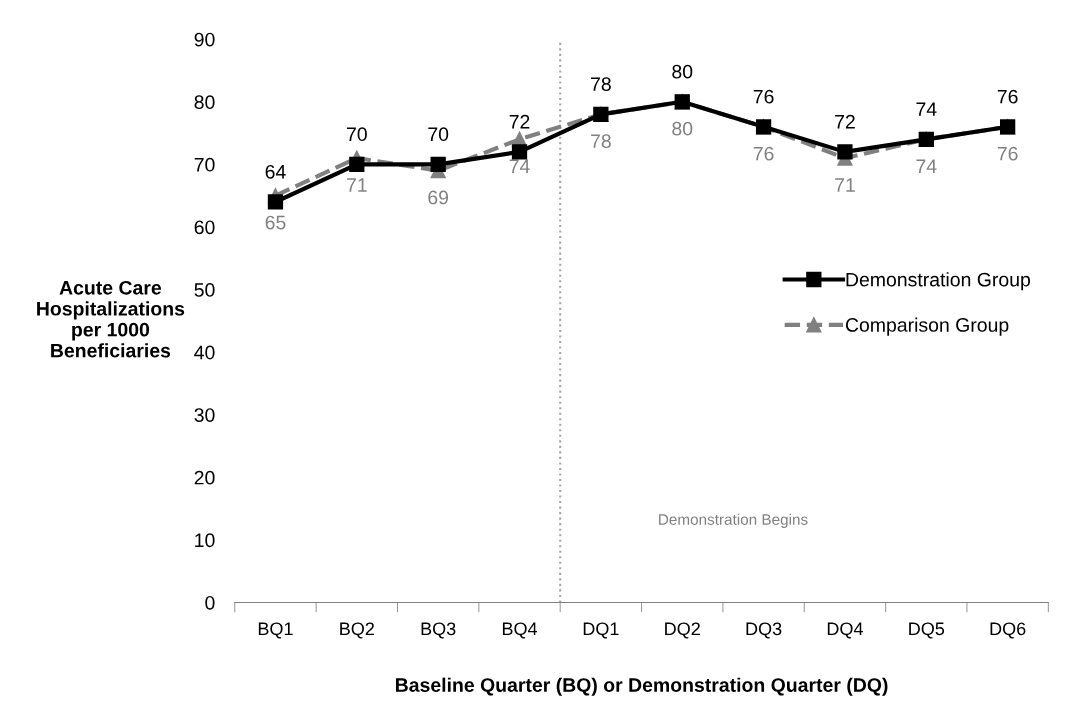 This screenshot has height=713, width=1092. Describe the element at coordinates (204, 227) in the screenshot. I see `y-tick-label: 60` at that location.